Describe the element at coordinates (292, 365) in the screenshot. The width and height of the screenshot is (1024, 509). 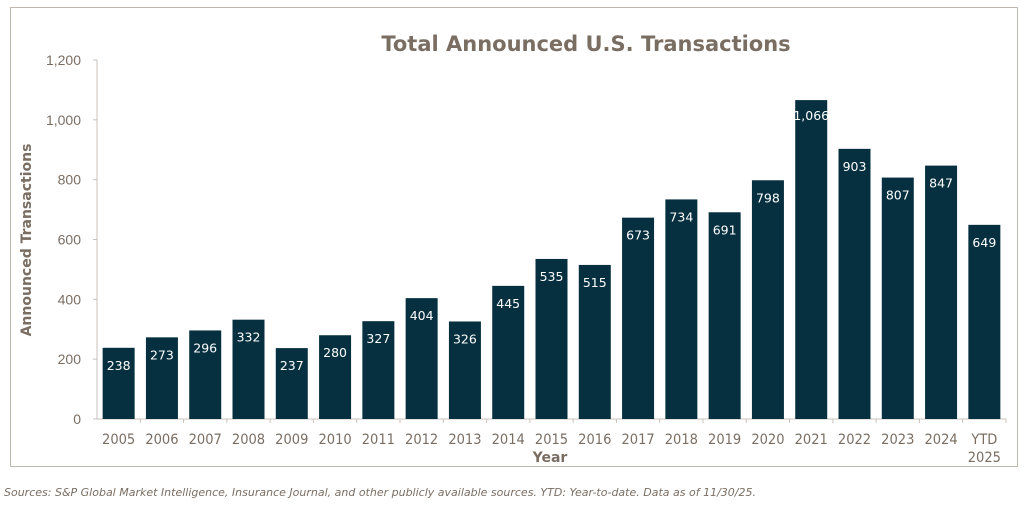
I see `data-label: 237` at that location.